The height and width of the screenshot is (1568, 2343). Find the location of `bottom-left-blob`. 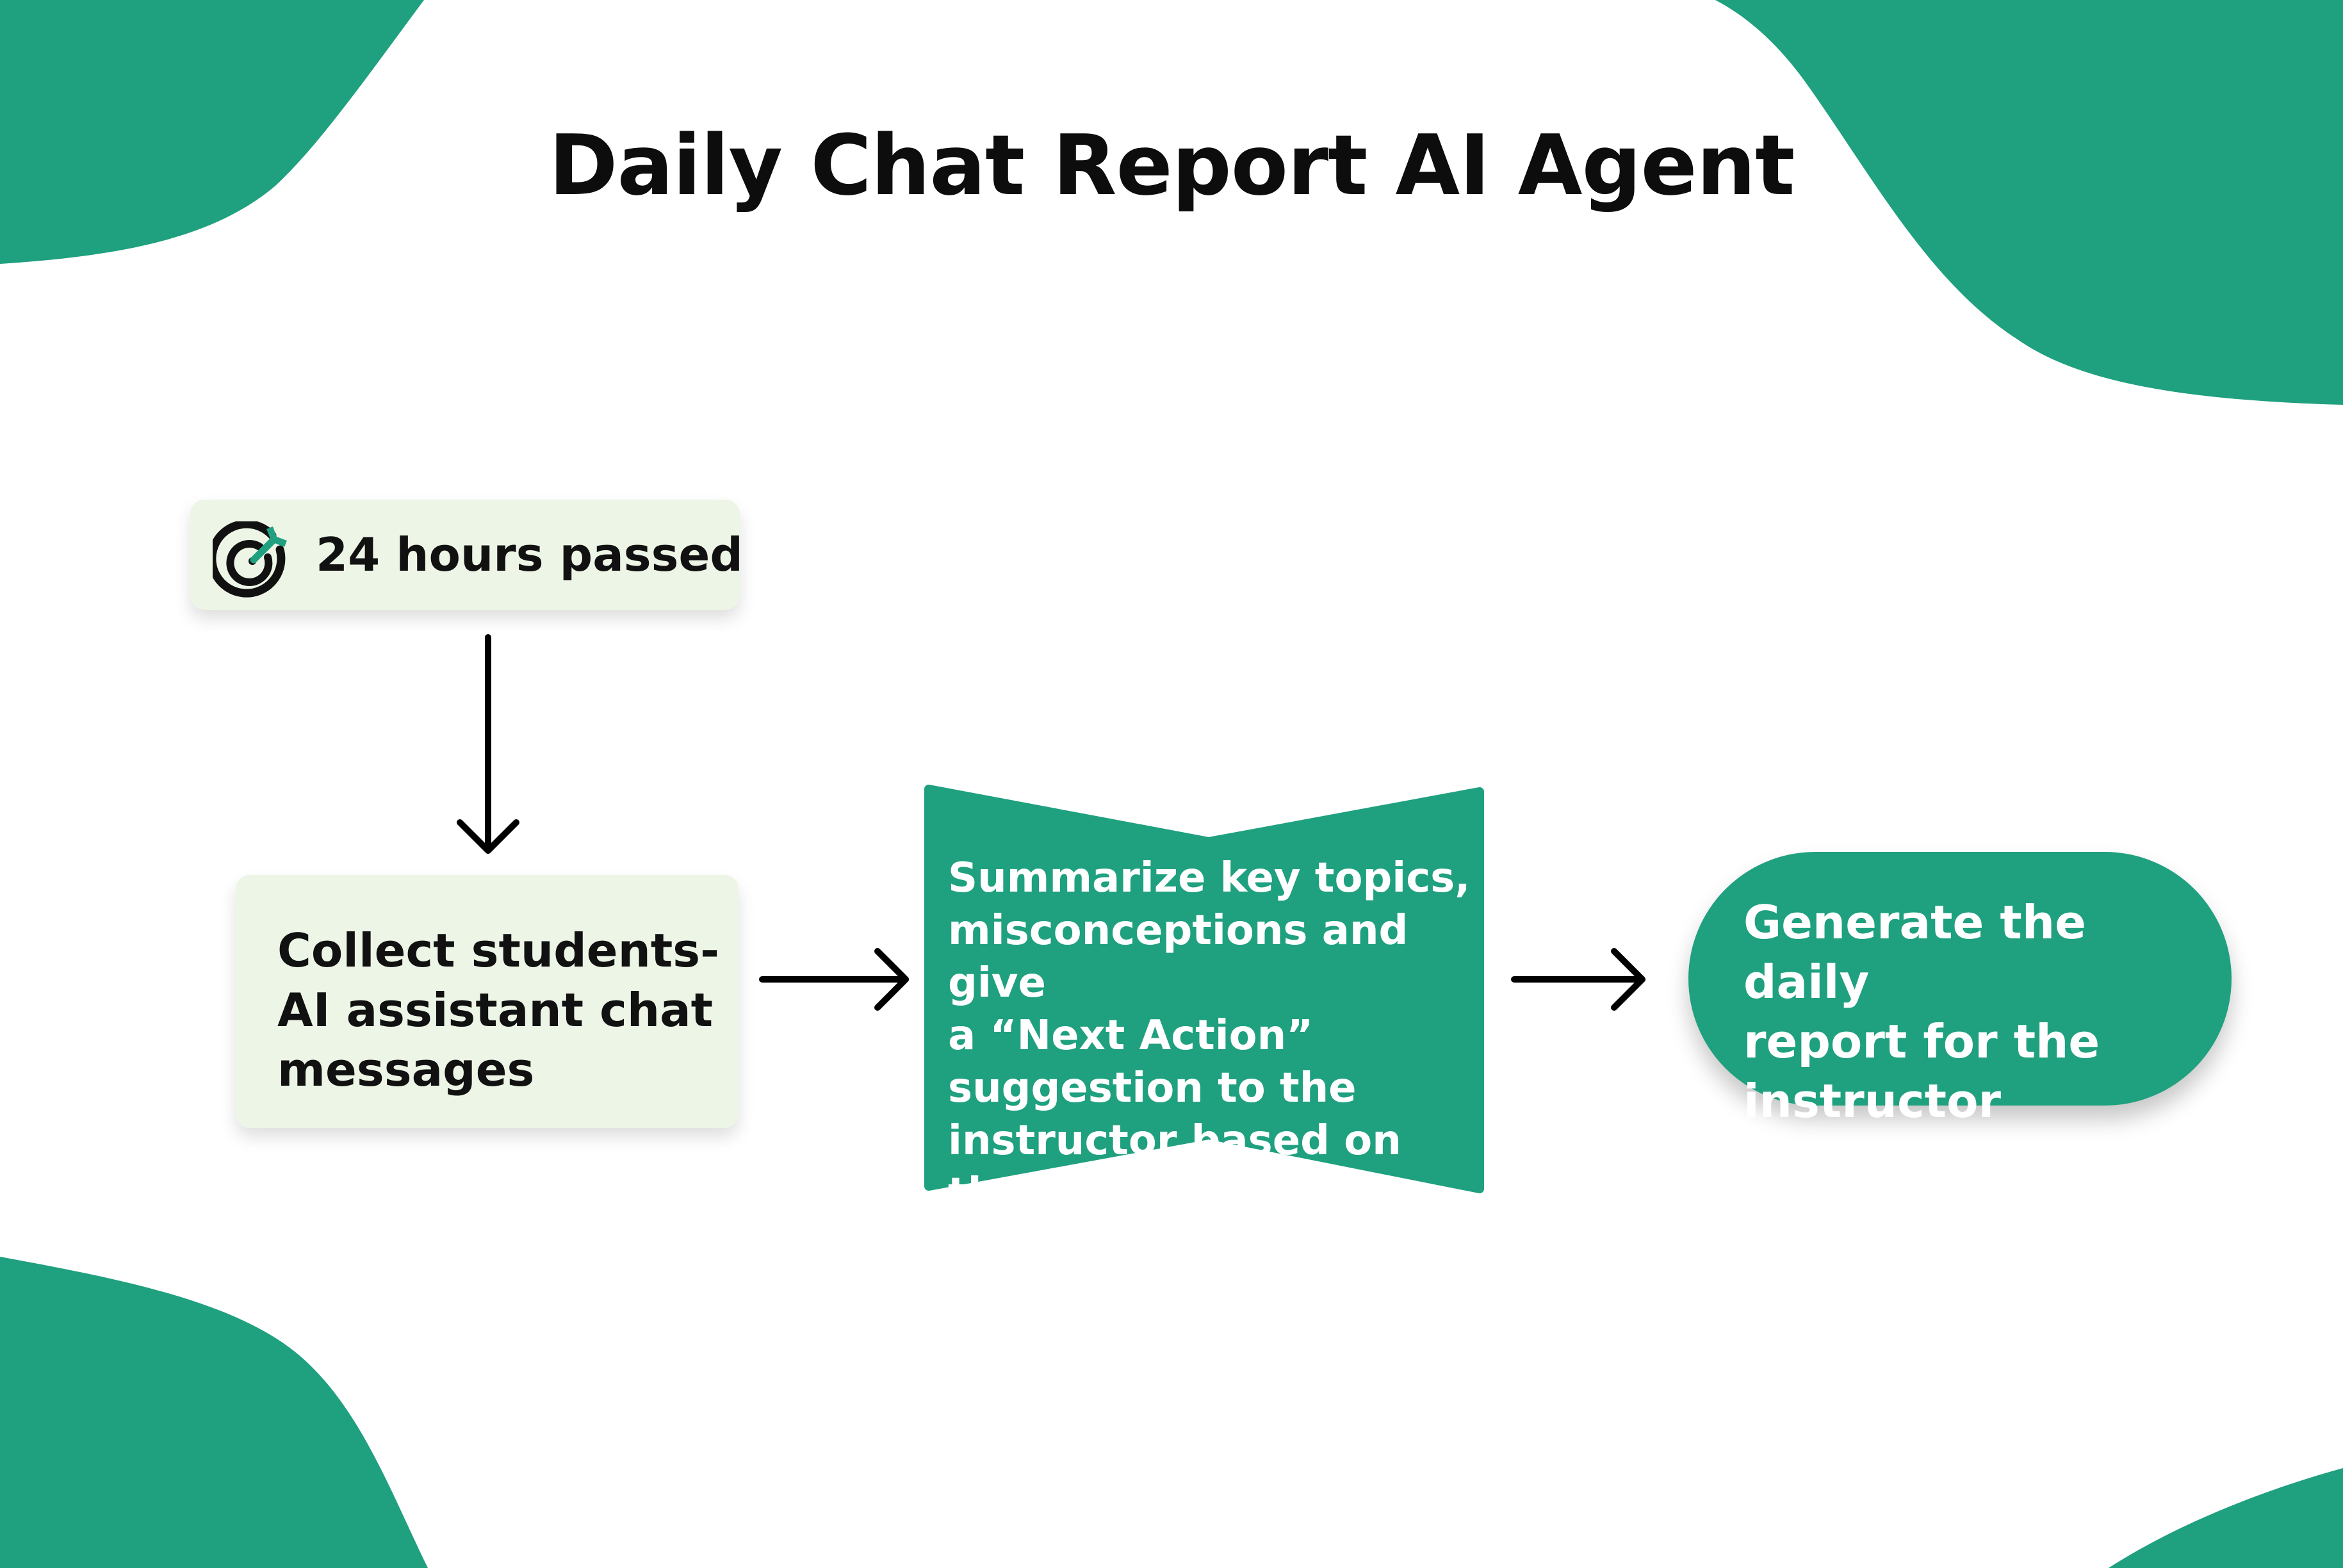

bottom-left-blob is located at coordinates (214, 1412).